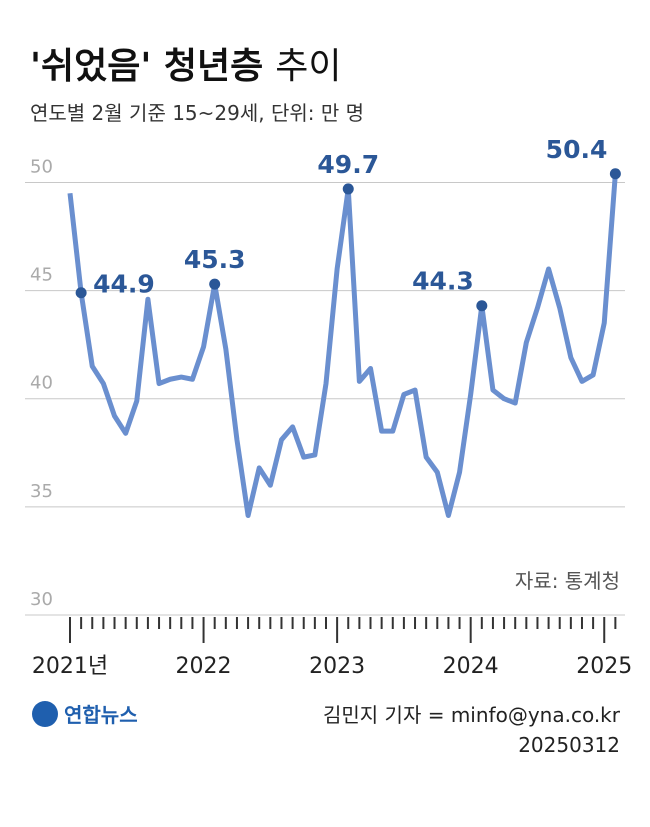 The image size is (650, 827). Describe the element at coordinates (41, 166) in the screenshot. I see `y-tick-label: 50` at that location.